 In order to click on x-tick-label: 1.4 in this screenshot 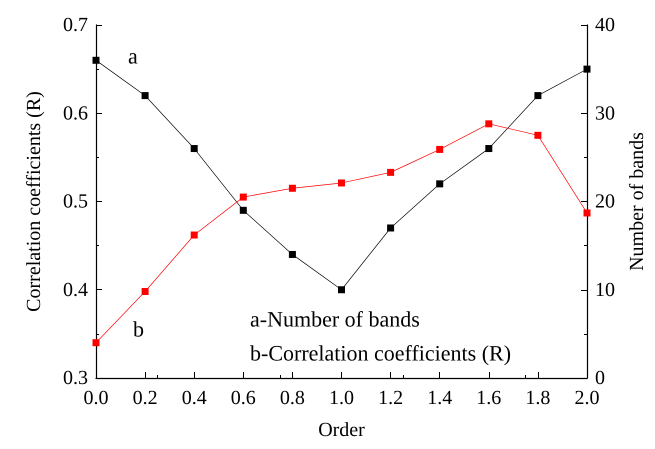, I will do `click(439, 398)`.